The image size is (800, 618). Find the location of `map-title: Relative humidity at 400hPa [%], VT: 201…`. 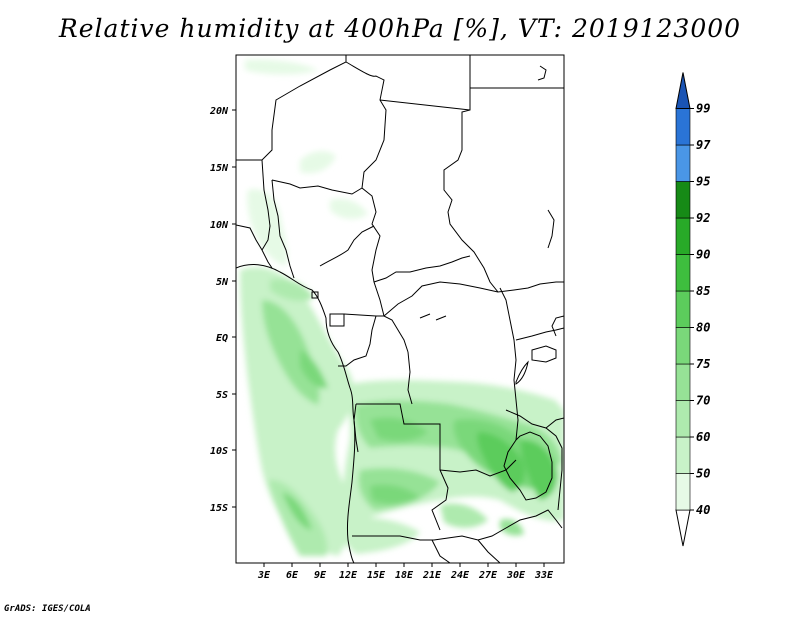

map-title: Relative humidity at 400hPa [%], VT: 201… is located at coordinates (400, 28).